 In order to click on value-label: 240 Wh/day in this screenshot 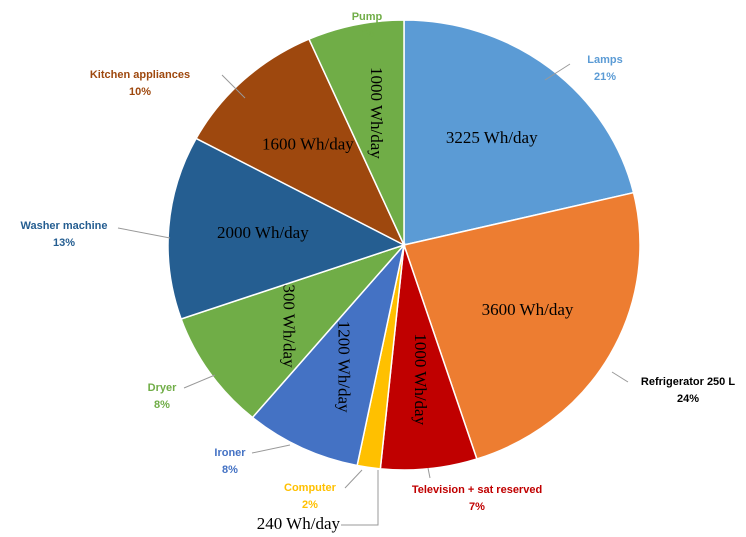, I will do `click(299, 523)`.